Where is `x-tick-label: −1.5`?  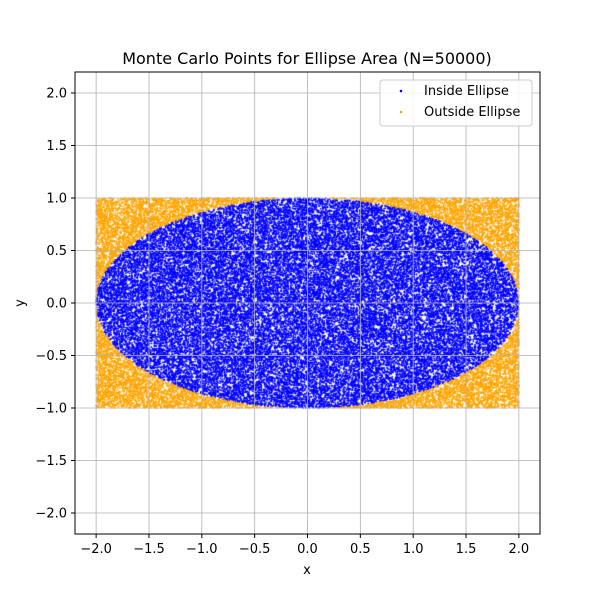
x-tick-label: −1.5 is located at coordinates (149, 549).